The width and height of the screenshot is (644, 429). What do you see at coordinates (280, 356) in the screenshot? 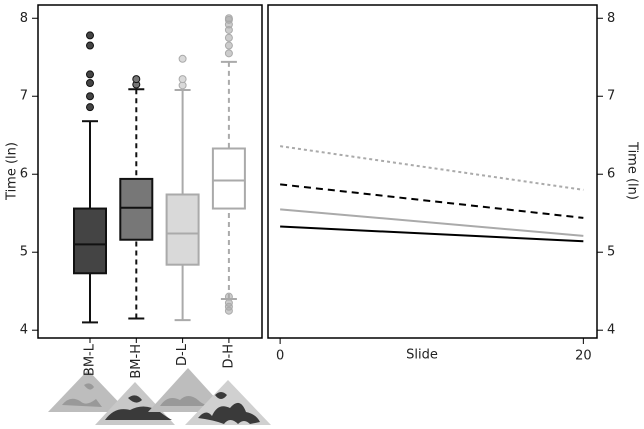
I see `x-tick-label: 0` at bounding box center [280, 356].